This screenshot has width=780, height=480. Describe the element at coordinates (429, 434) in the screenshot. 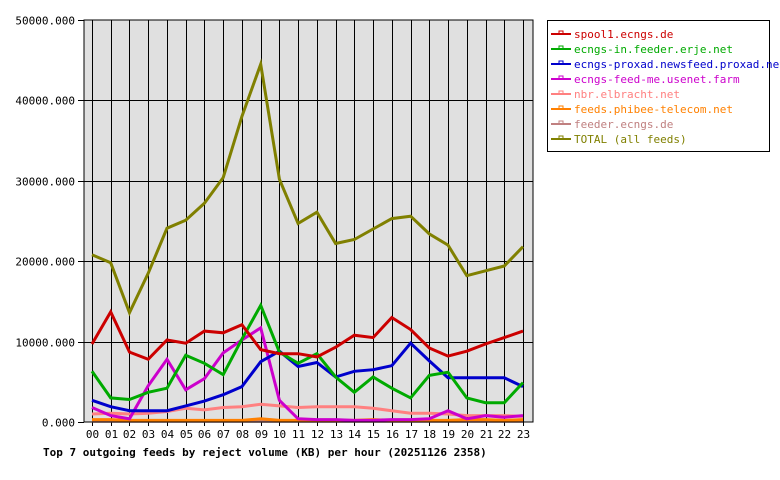

I see `x-tick-label: 18` at that location.